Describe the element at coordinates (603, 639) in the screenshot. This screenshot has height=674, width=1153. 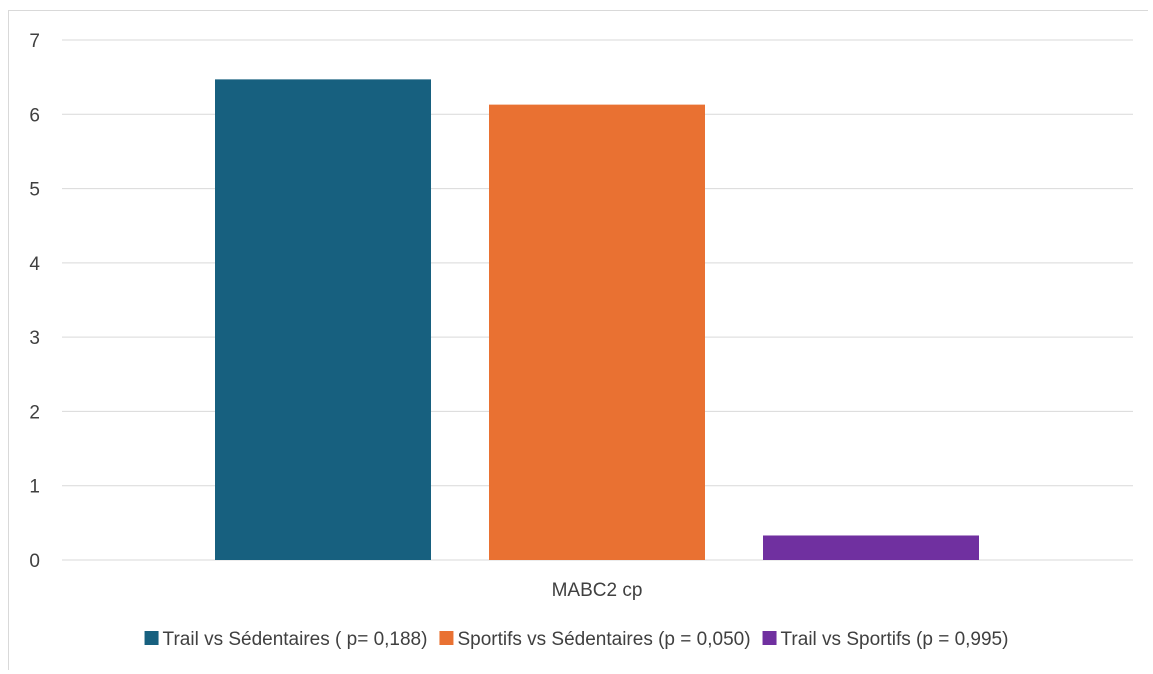
I see `legend-label-2: Sportifs vs Sédentaires (p = 0,050)` at that location.